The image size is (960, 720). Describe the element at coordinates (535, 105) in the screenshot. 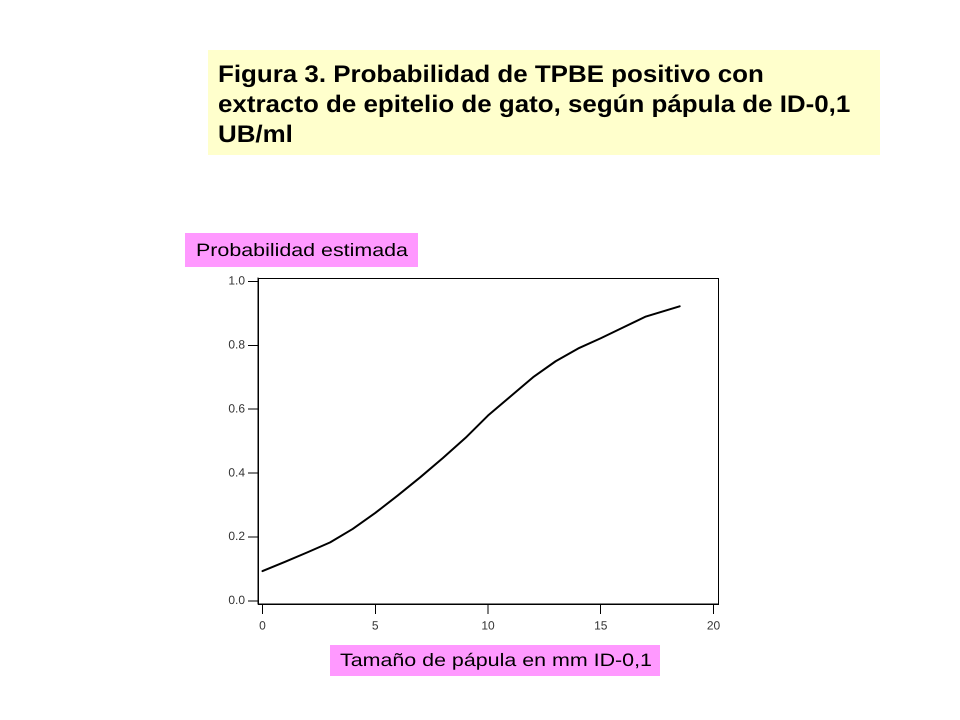

I see `chart-title: Figura 3. Probabilidad de TPBE positivo con extracto de epitelio de gato, según pápula de ID-0,1 UB/ml` at that location.